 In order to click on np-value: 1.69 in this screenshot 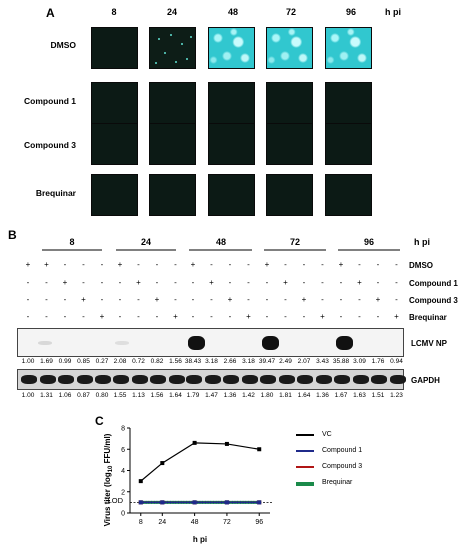, I will do `click(46, 361)`.